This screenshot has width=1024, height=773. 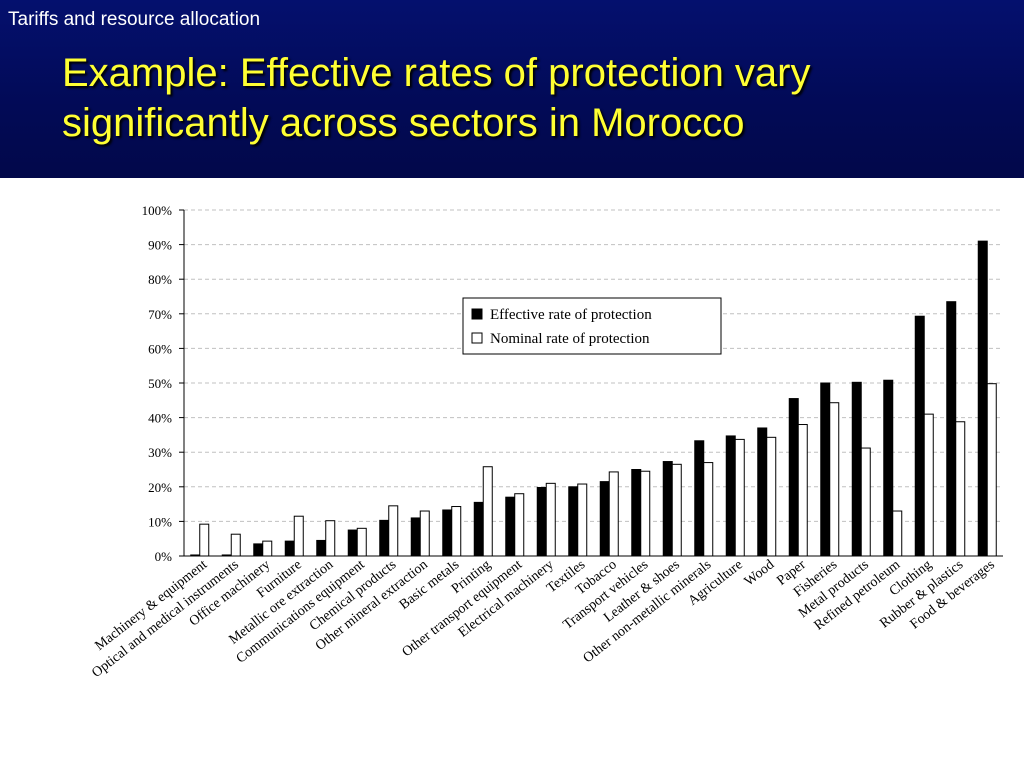 What do you see at coordinates (160, 452) in the screenshot?
I see `y-tick-label: 30%` at bounding box center [160, 452].